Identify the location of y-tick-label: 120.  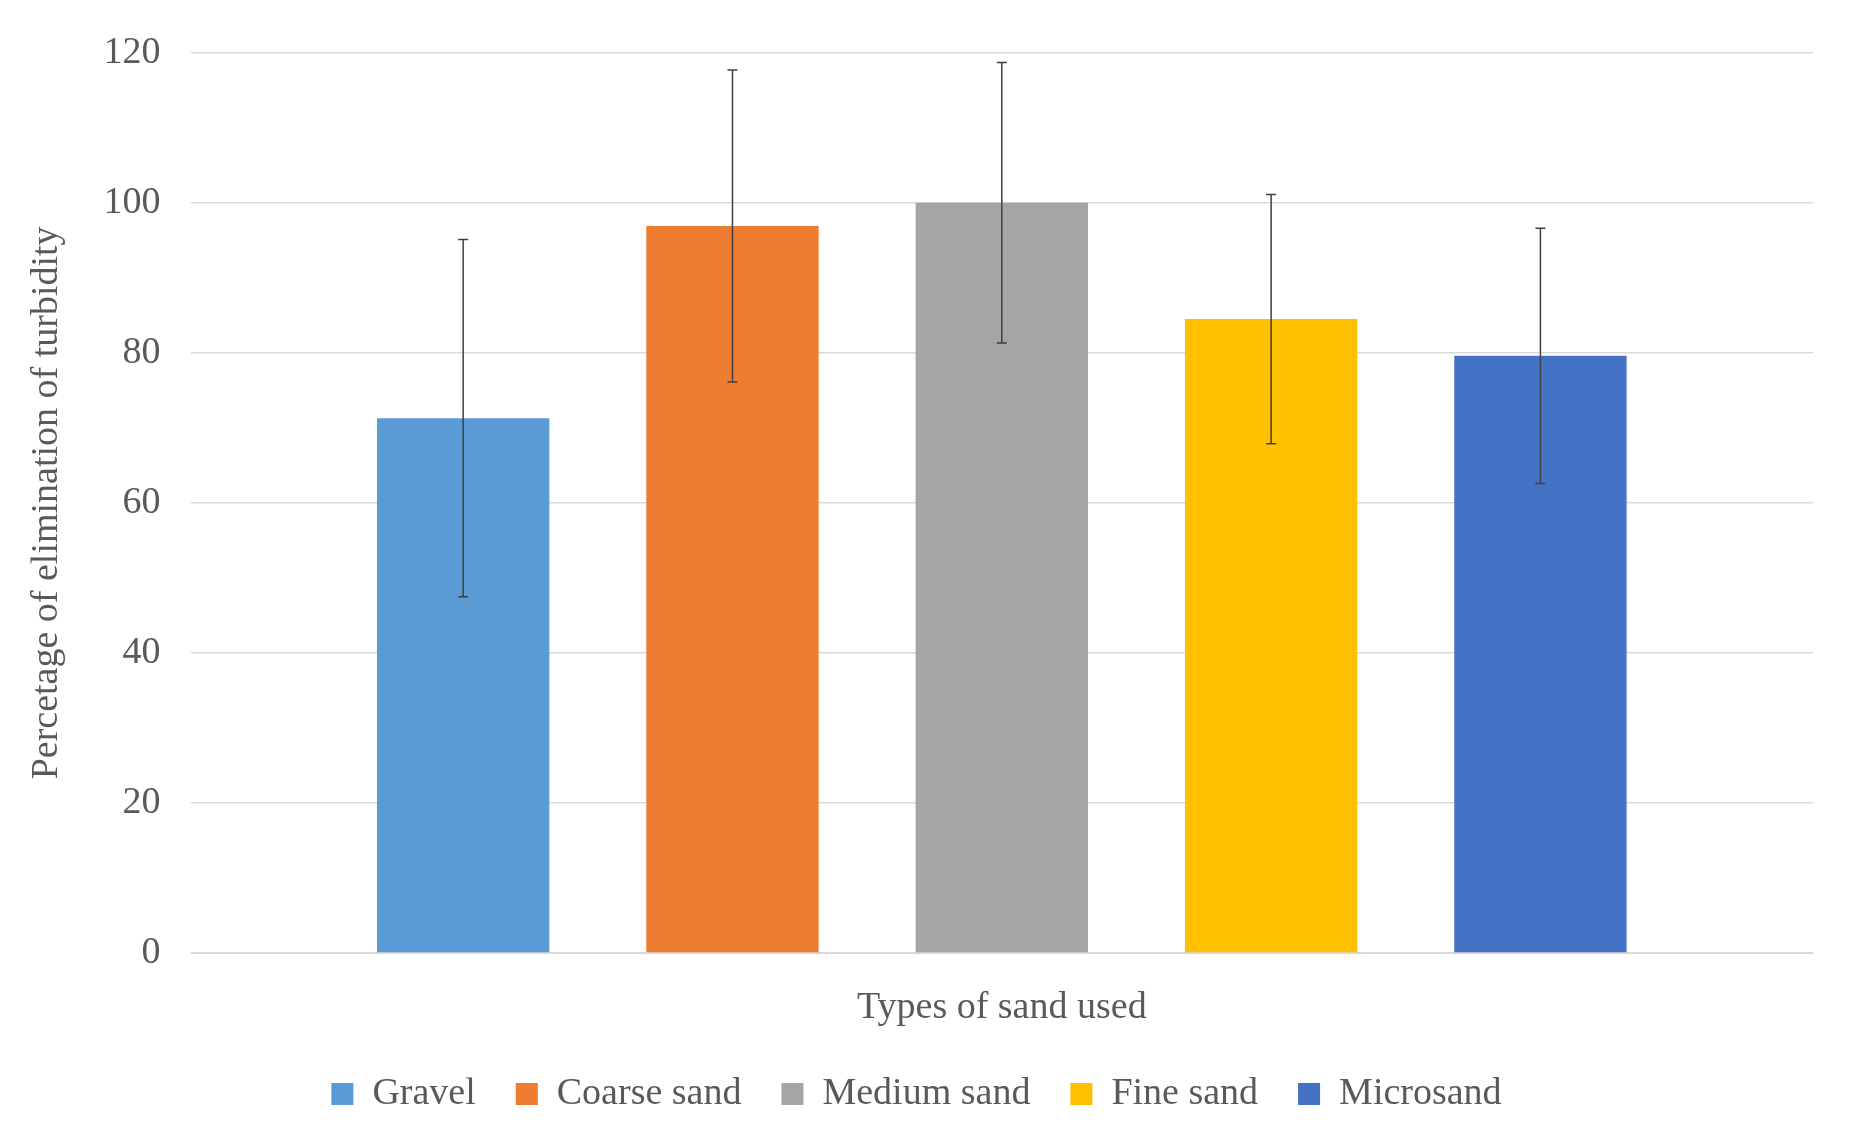
(132, 49).